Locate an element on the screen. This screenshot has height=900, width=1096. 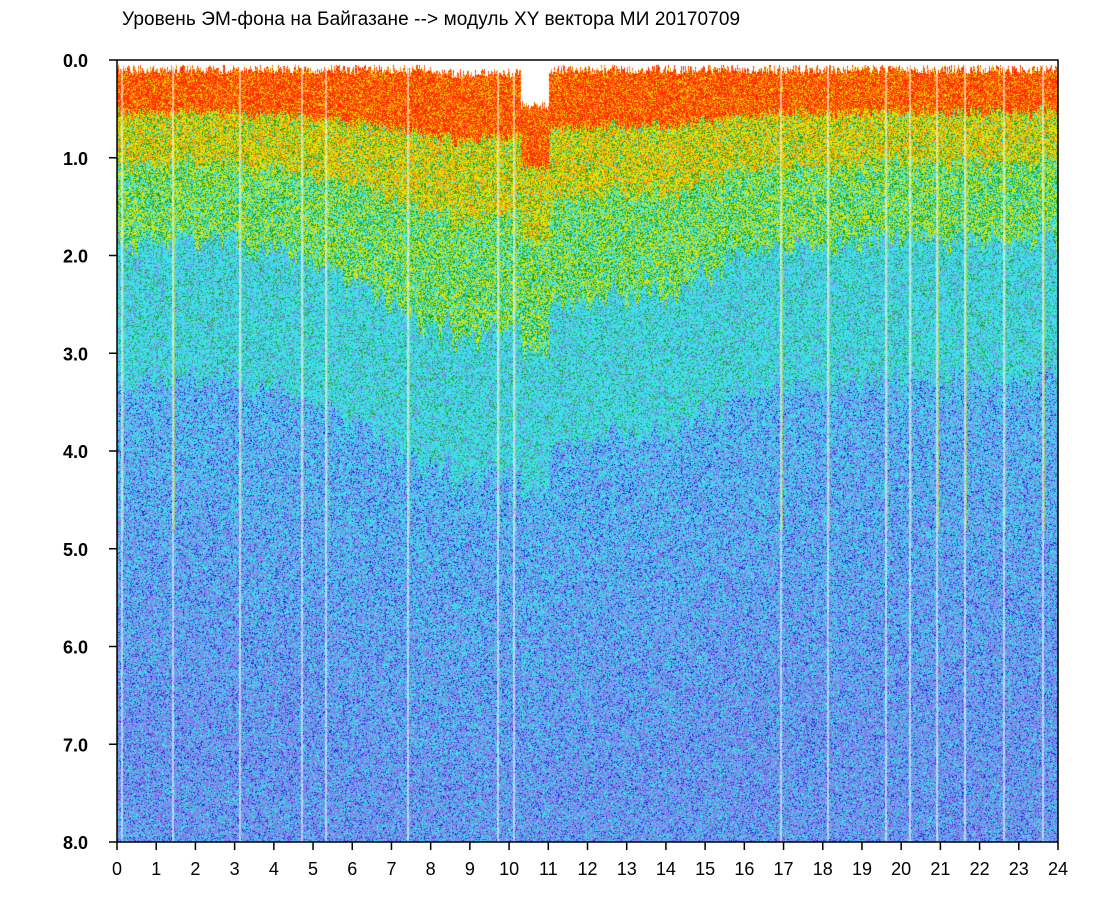
y-tick-label: 2.0 is located at coordinates (75, 257).